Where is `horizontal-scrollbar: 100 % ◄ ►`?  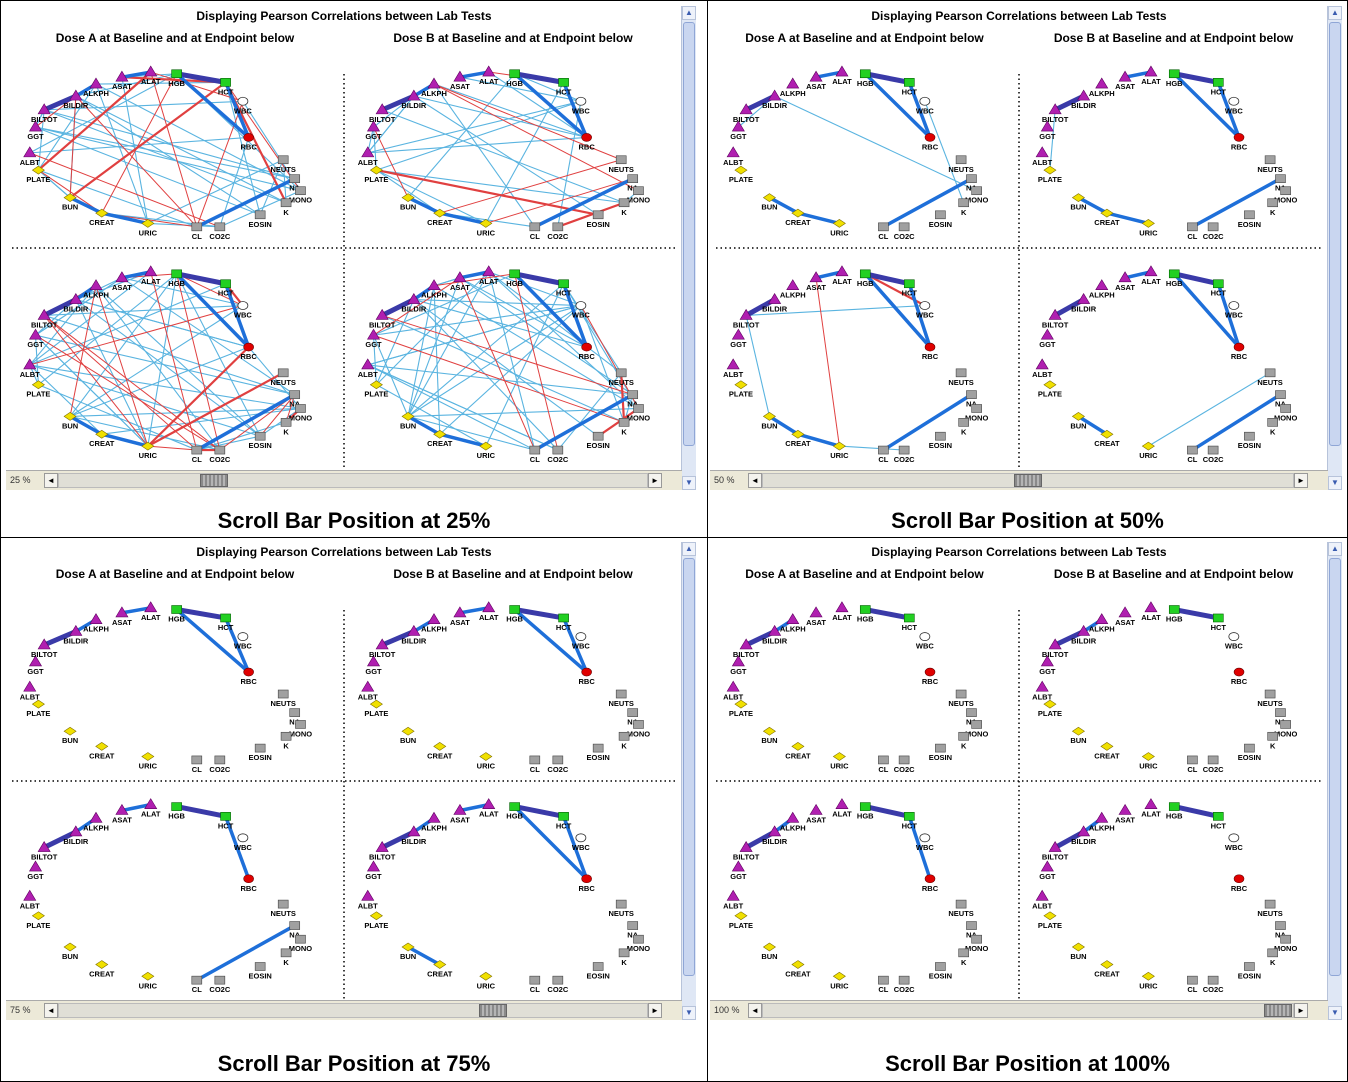
horizontal-scrollbar: 100 % ◄ ► is located at coordinates (1019, 1010).